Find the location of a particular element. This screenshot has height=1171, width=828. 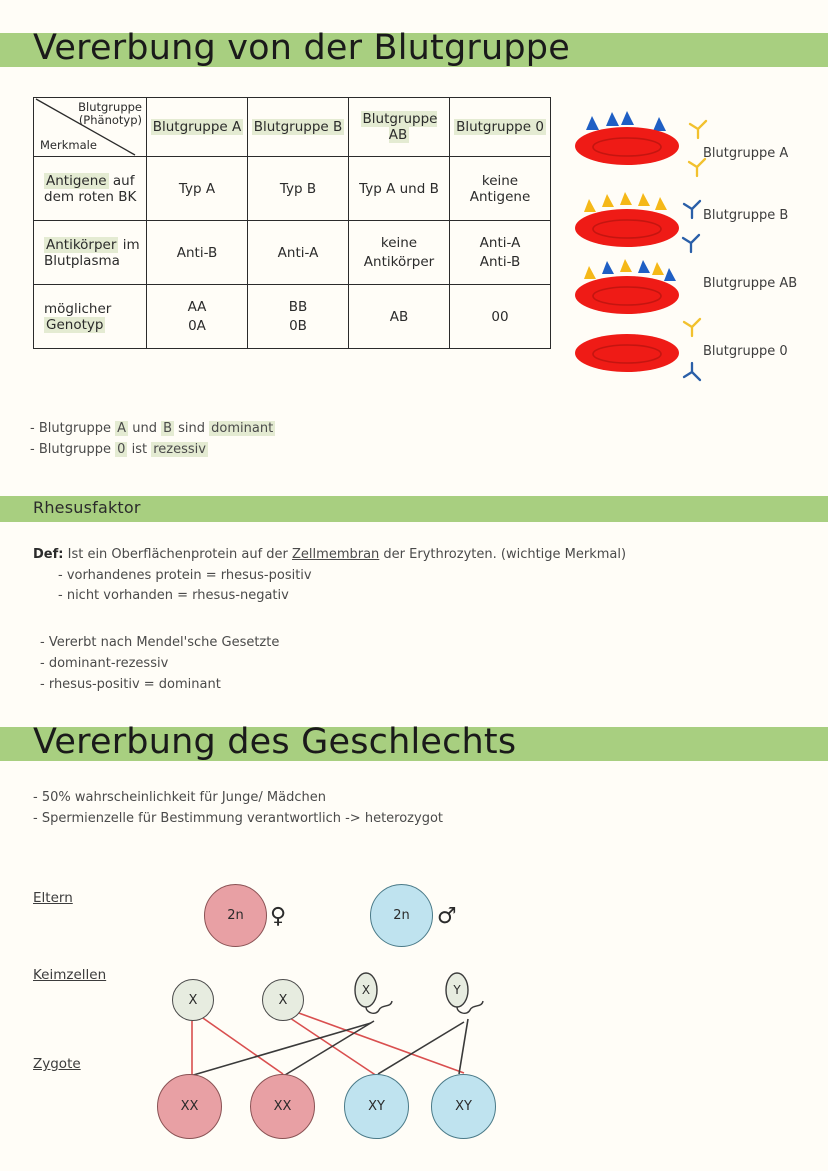

blood-cell-label-0: Blutgruppe 0 is located at coordinates (745, 351).